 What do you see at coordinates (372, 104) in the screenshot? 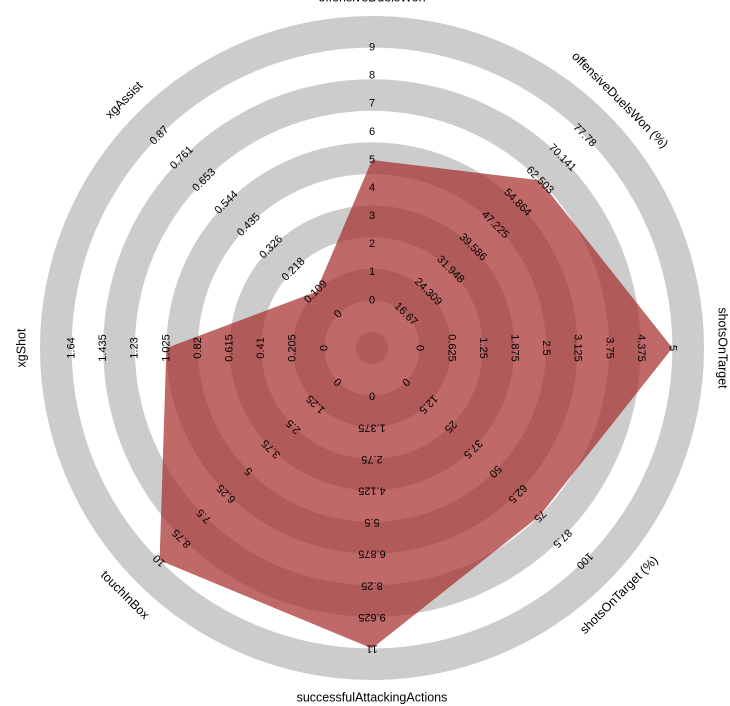
I see `tick-label: 7` at bounding box center [372, 104].